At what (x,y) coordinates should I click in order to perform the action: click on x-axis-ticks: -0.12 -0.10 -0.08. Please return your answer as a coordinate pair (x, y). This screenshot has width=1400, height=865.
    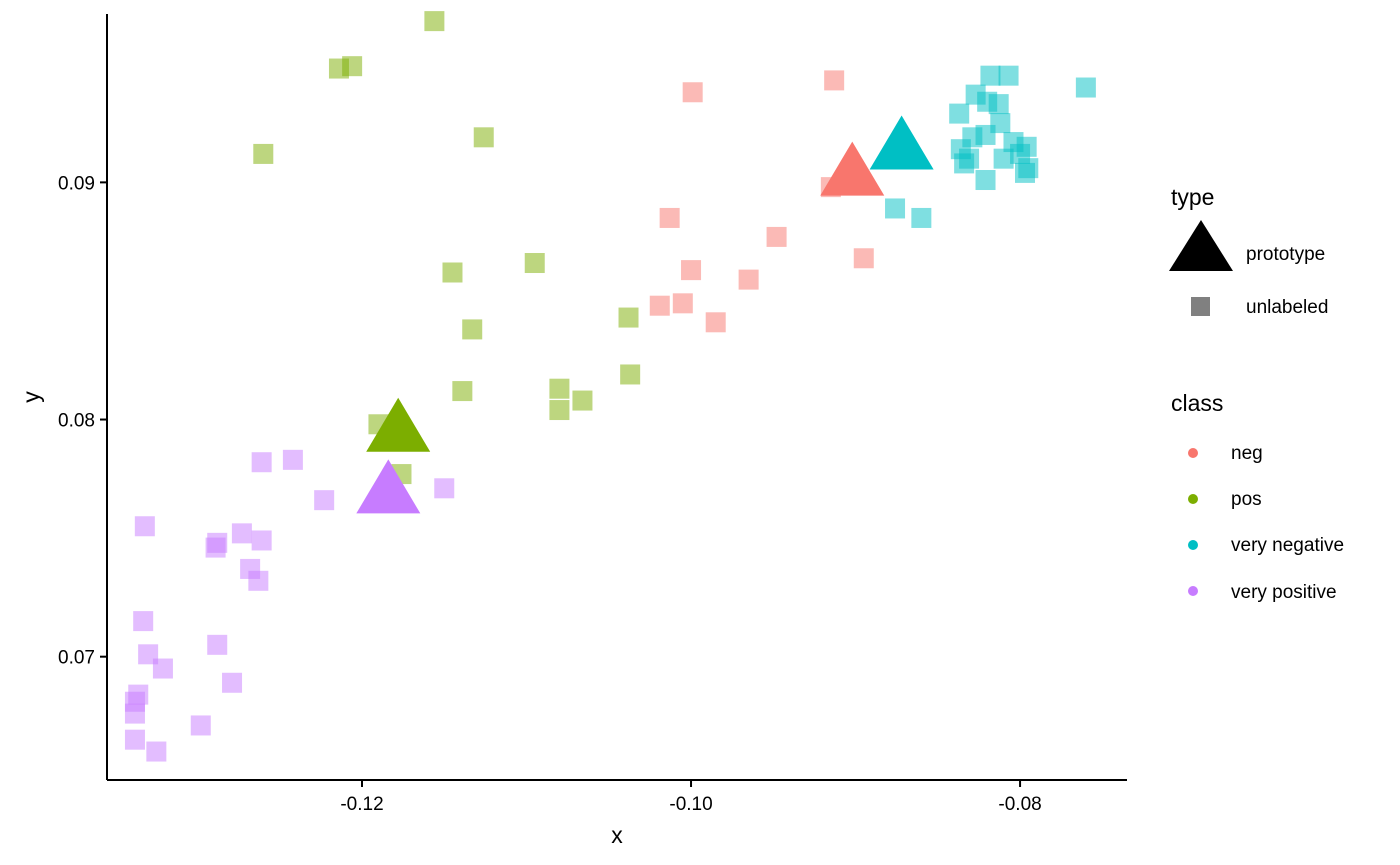
    Looking at the image, I should click on (691, 797).